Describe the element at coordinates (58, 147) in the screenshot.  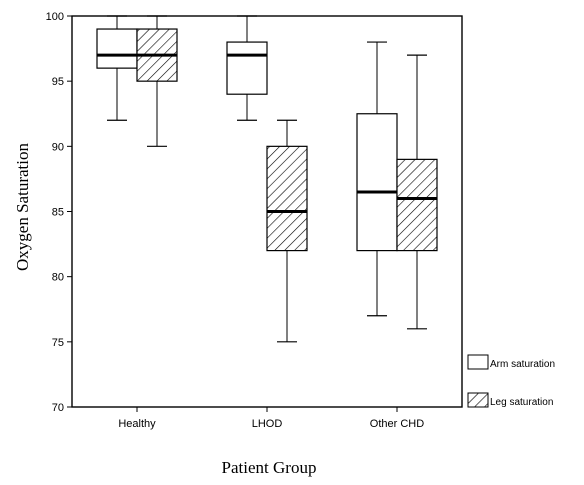
I see `y-tick-label: 90` at that location.